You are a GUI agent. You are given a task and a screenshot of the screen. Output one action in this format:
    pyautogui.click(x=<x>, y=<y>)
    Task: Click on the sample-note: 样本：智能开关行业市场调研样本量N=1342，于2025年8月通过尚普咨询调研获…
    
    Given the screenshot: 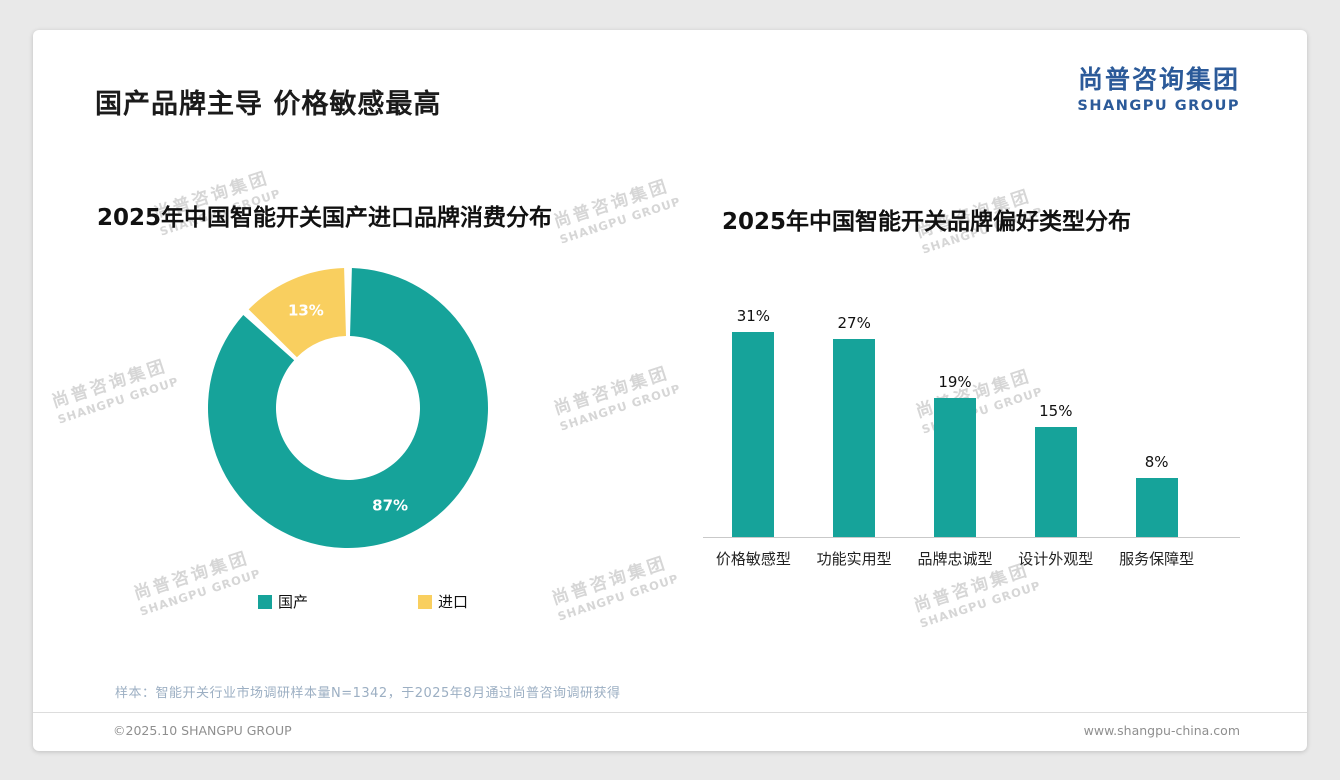 What is the action you would take?
    pyautogui.click(x=368, y=693)
    